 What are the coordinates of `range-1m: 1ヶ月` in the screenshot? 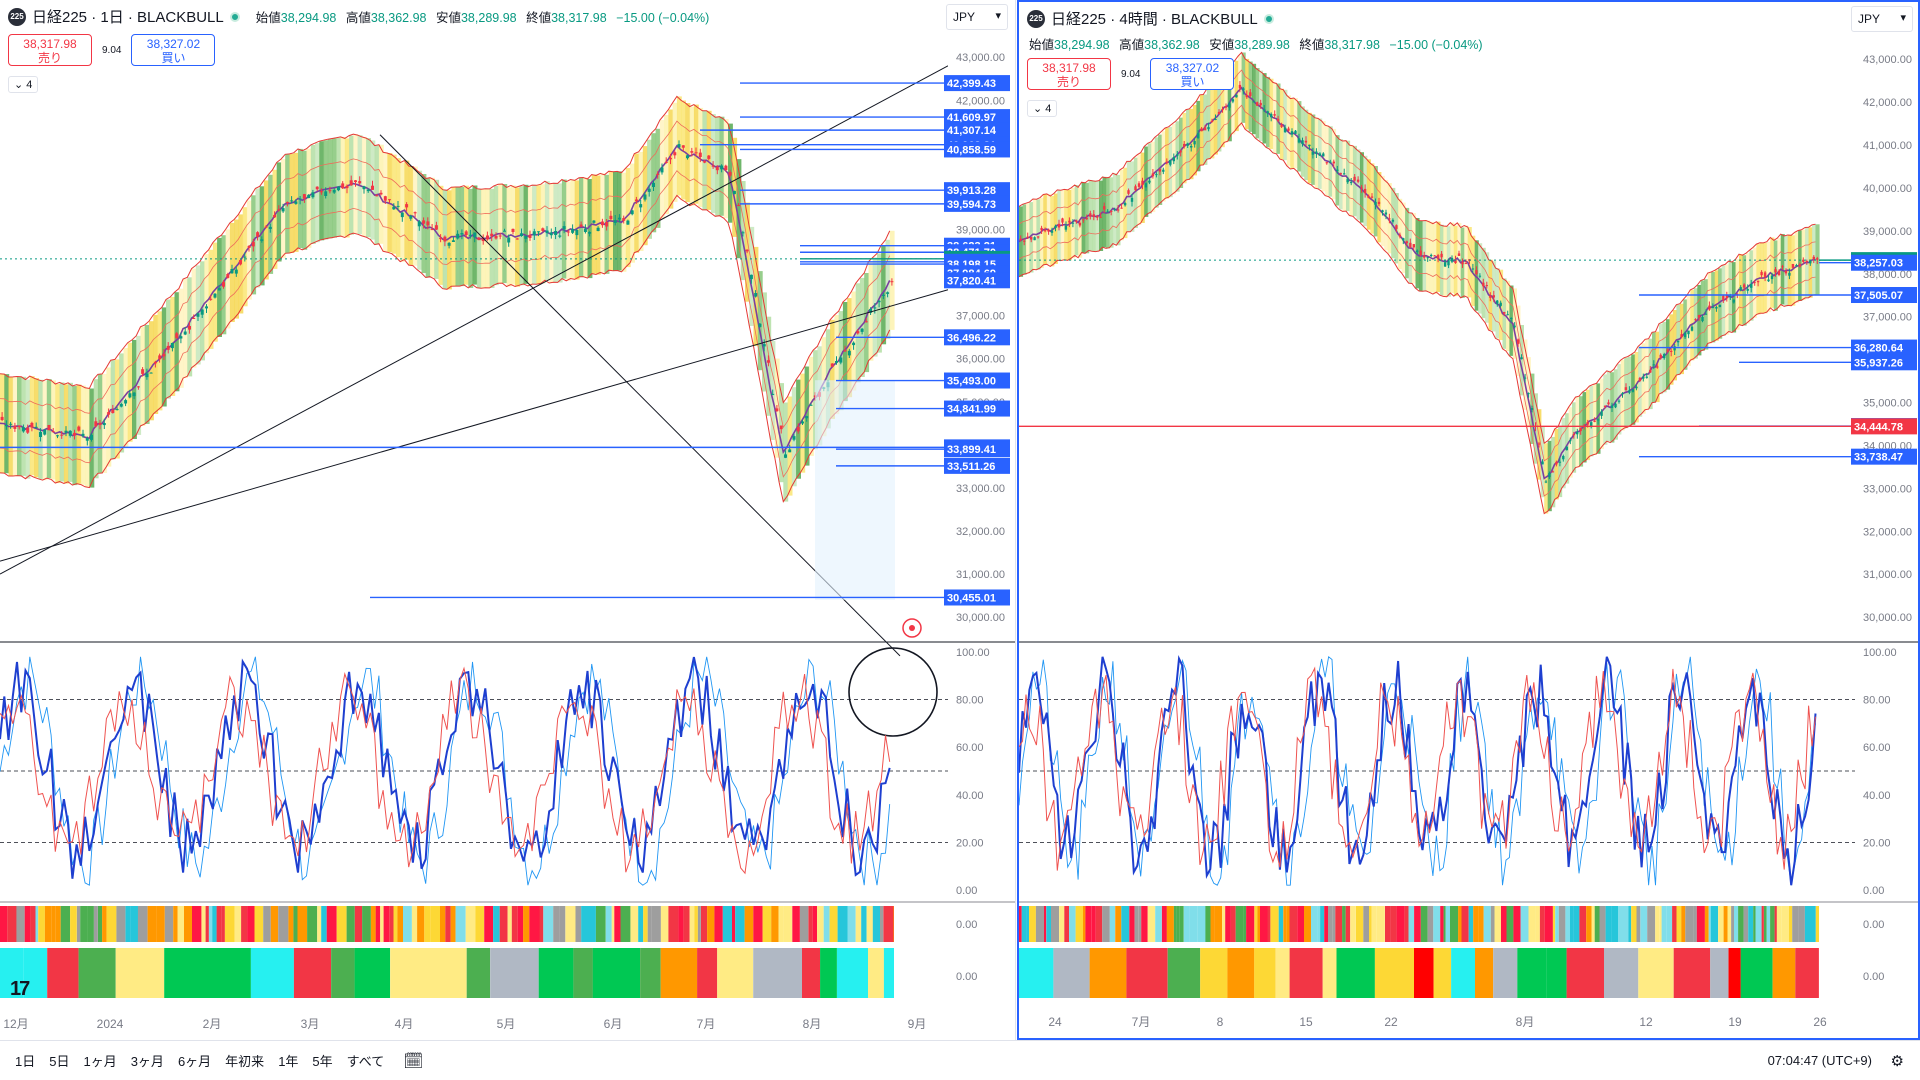 It's located at (100, 1061).